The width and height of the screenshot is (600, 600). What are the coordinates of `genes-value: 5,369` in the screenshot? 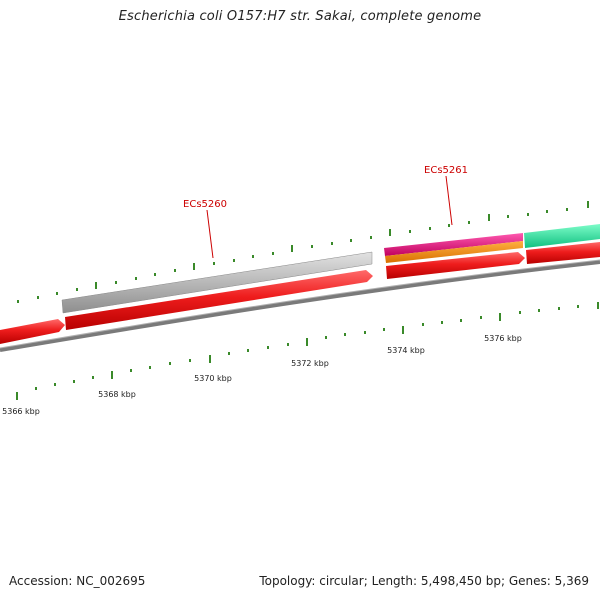 It's located at (571, 581).